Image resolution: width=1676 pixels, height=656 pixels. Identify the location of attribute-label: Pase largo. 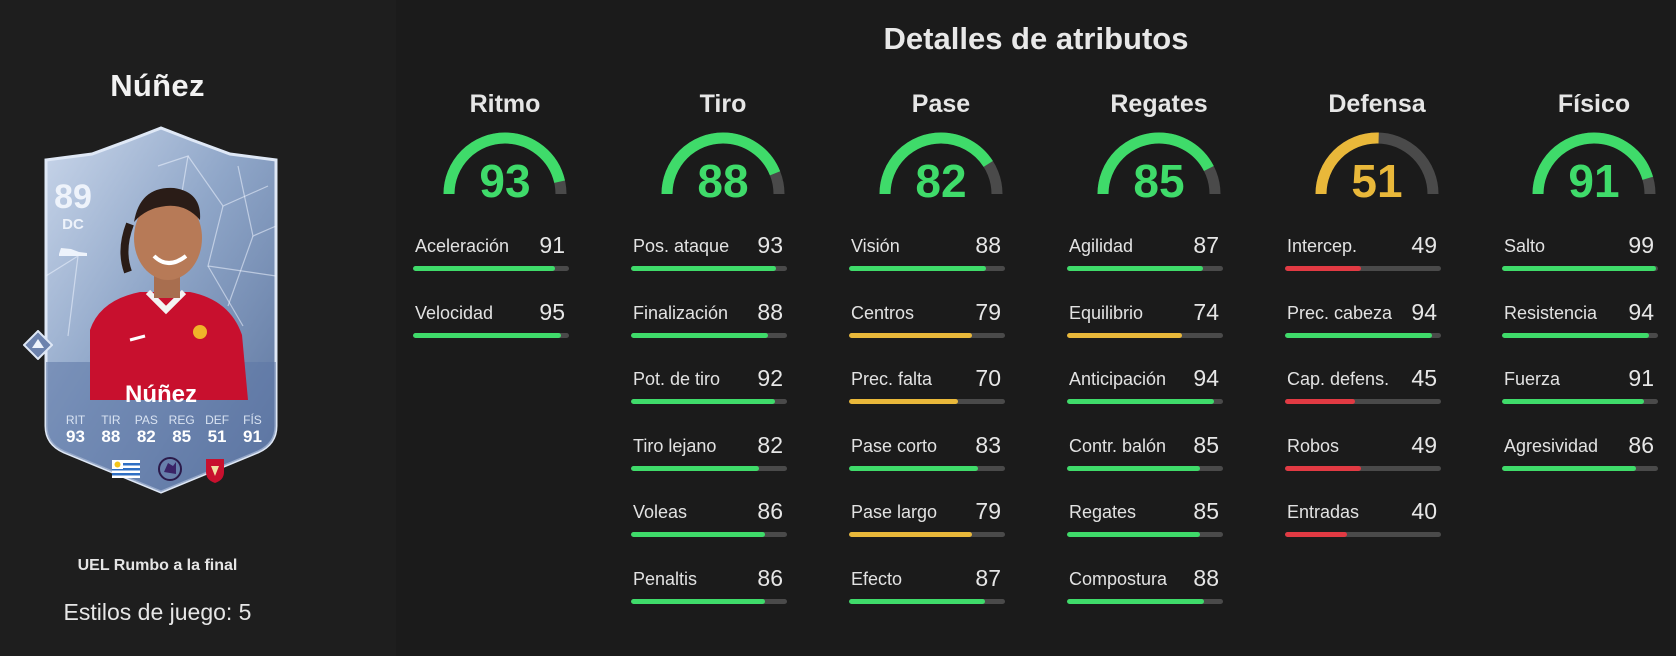
(894, 512).